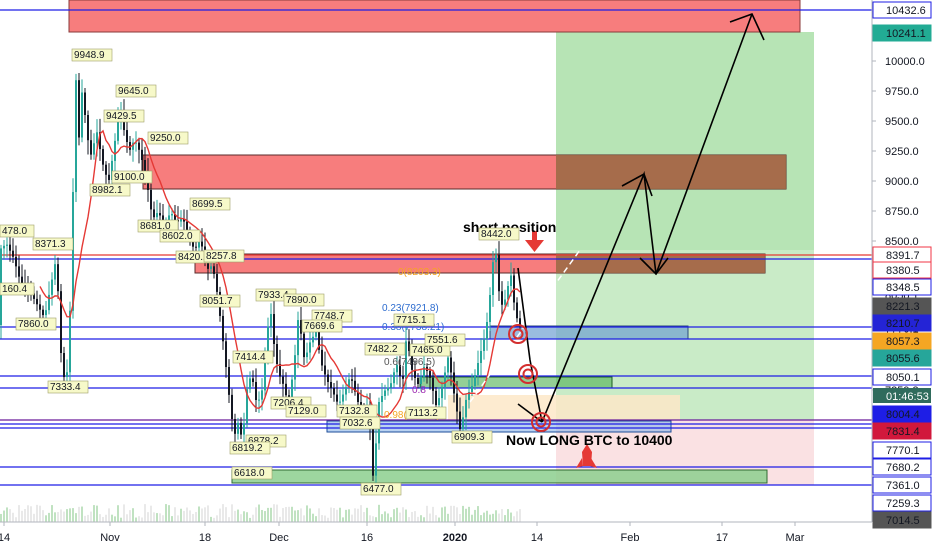  Describe the element at coordinates (902, 92) in the screenshot. I see `y-tick-label-1: 9750.0` at that location.